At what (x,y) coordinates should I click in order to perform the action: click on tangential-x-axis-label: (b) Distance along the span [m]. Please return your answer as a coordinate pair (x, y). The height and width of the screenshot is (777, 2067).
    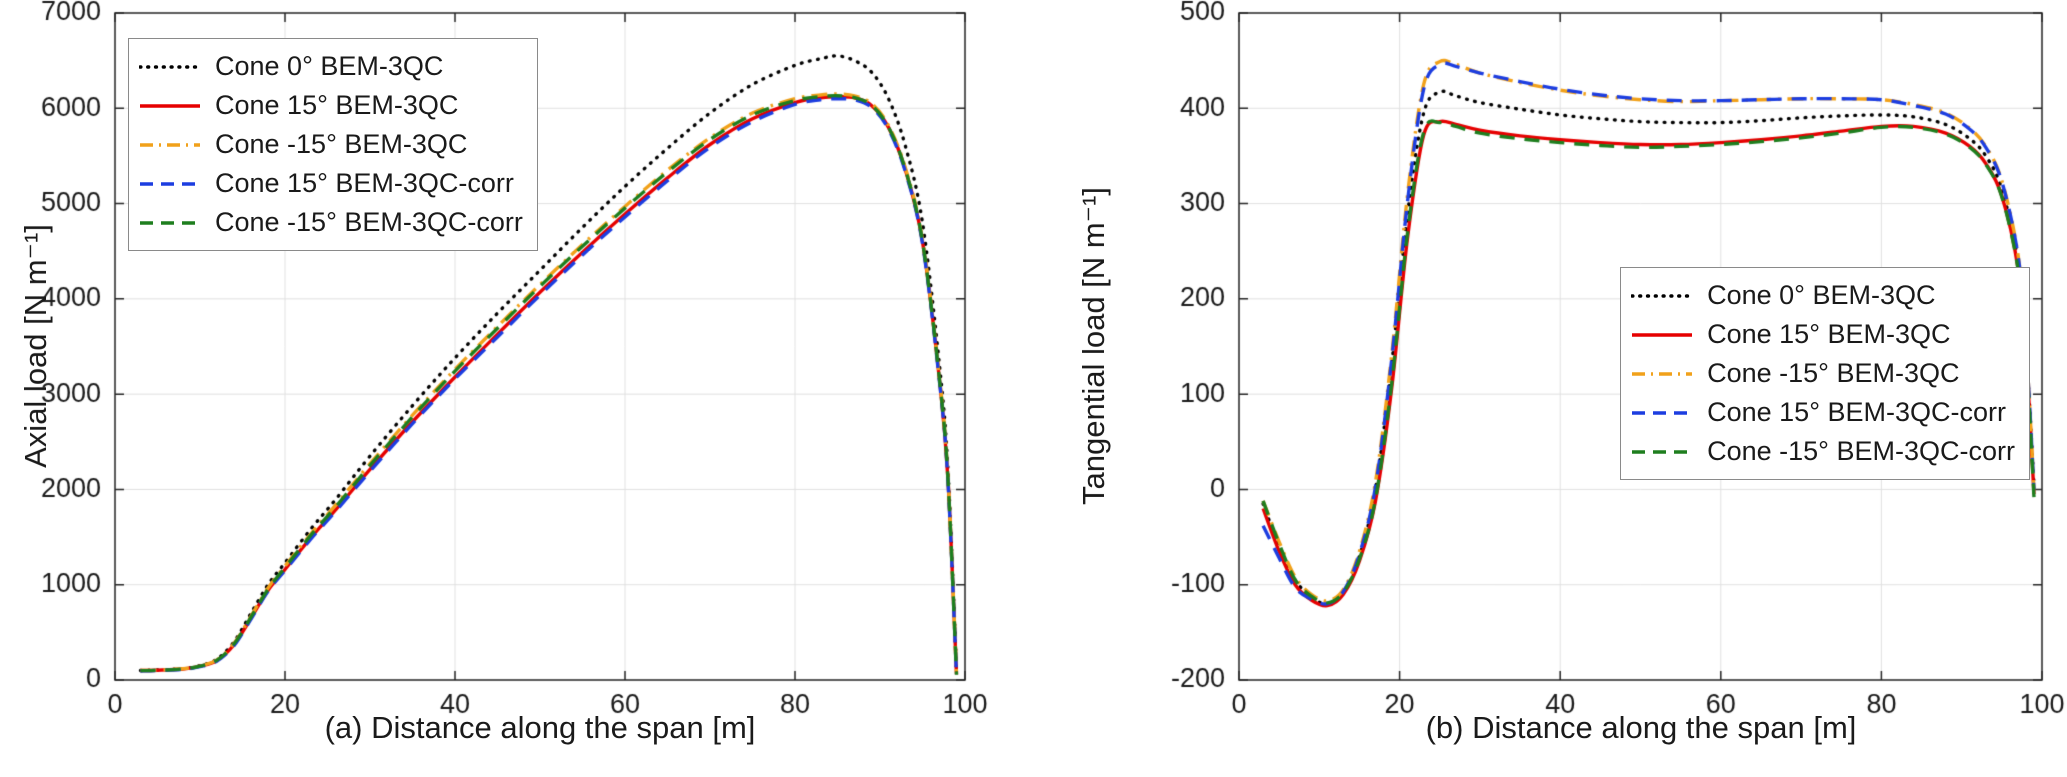
    Looking at the image, I should click on (1641, 727).